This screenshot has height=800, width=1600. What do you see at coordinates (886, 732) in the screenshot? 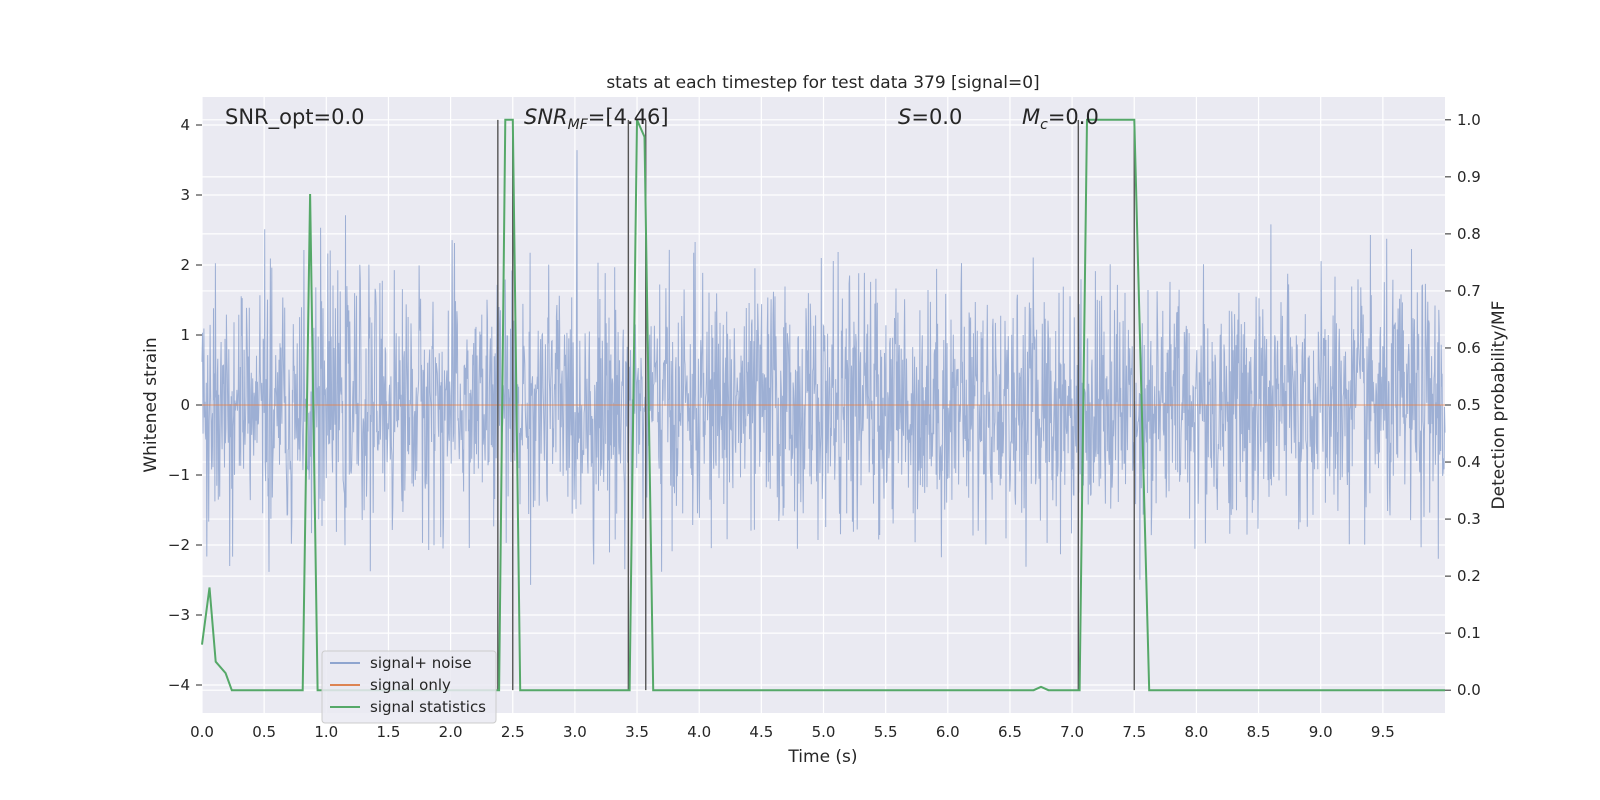
I see `x-tick-label: 5.5` at bounding box center [886, 732].